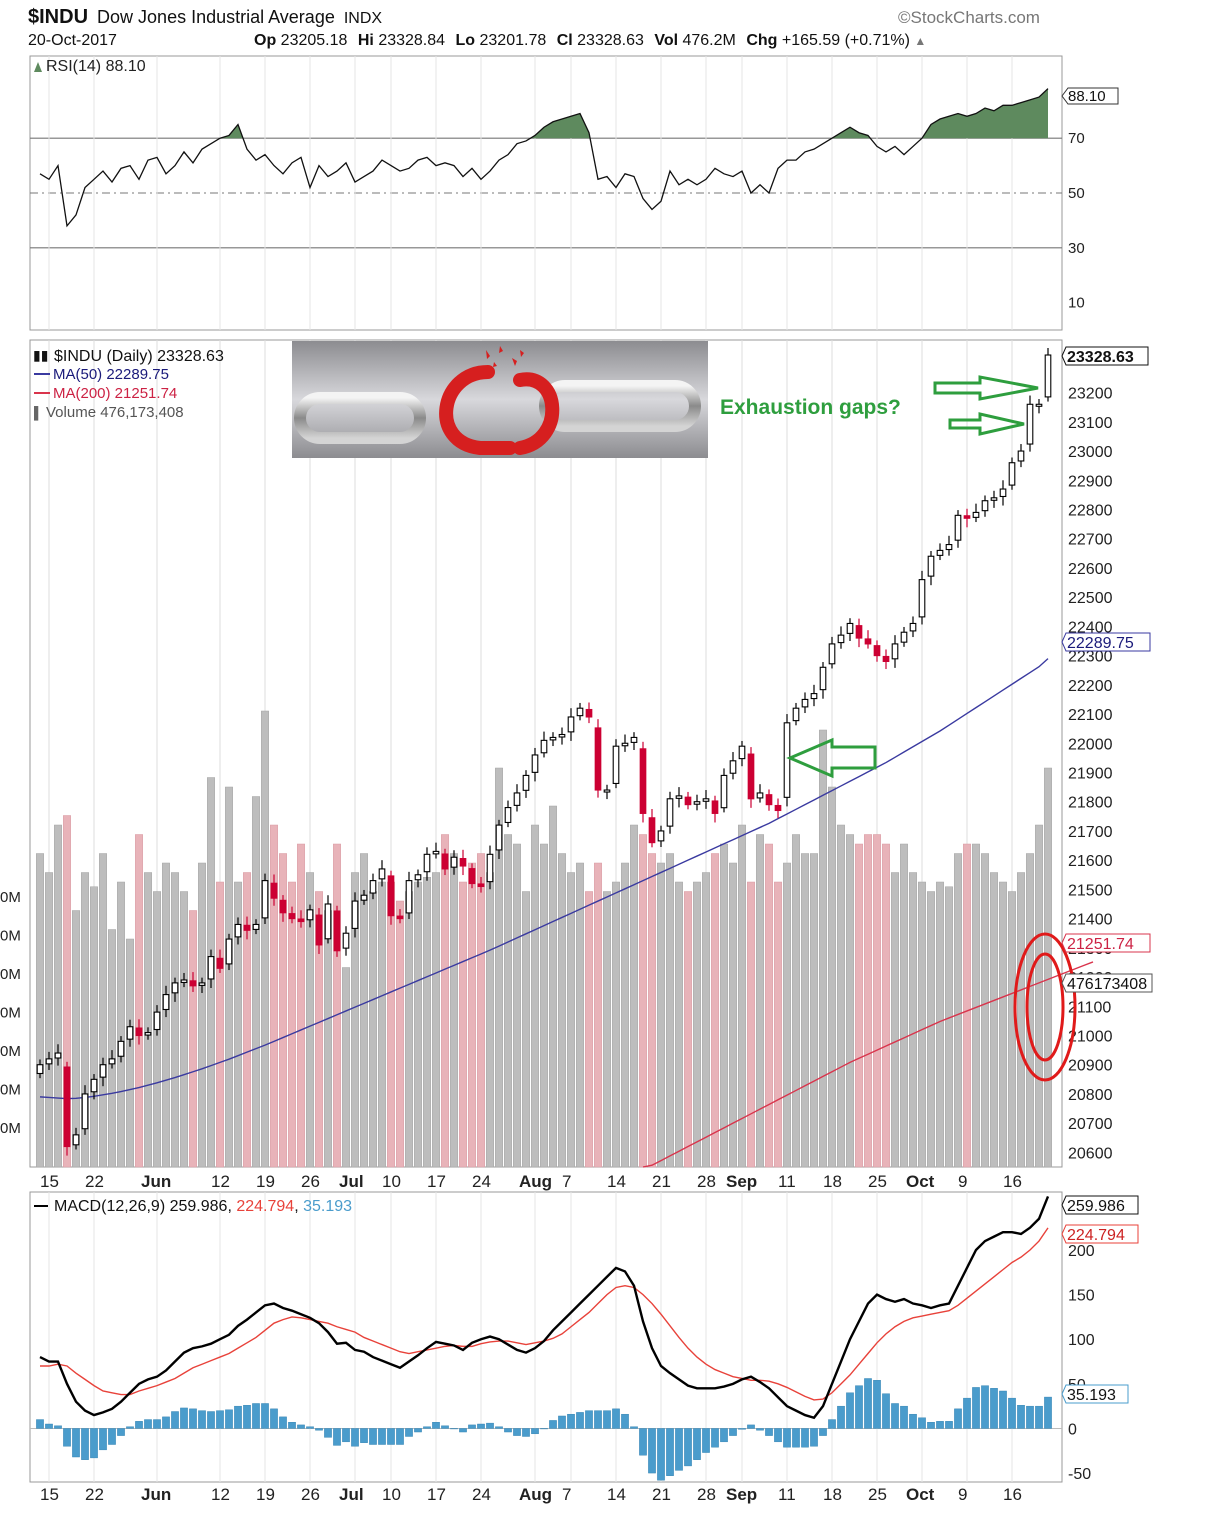 The image size is (1225, 1522). I want to click on rsi-last-value-box: 88.10, so click(1090, 96).